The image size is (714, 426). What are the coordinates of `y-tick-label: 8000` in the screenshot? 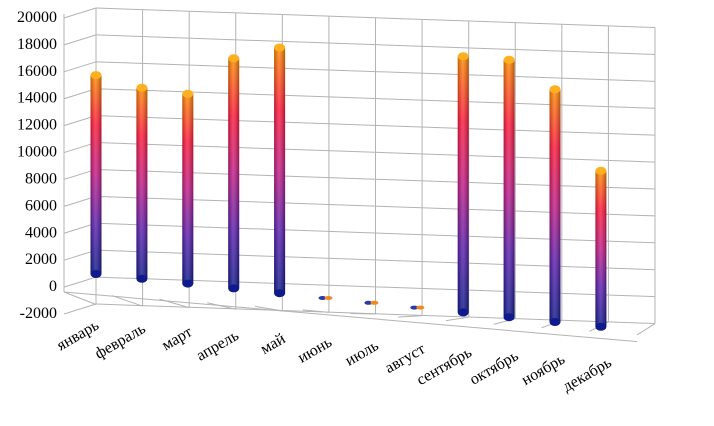 It's located at (41, 178).